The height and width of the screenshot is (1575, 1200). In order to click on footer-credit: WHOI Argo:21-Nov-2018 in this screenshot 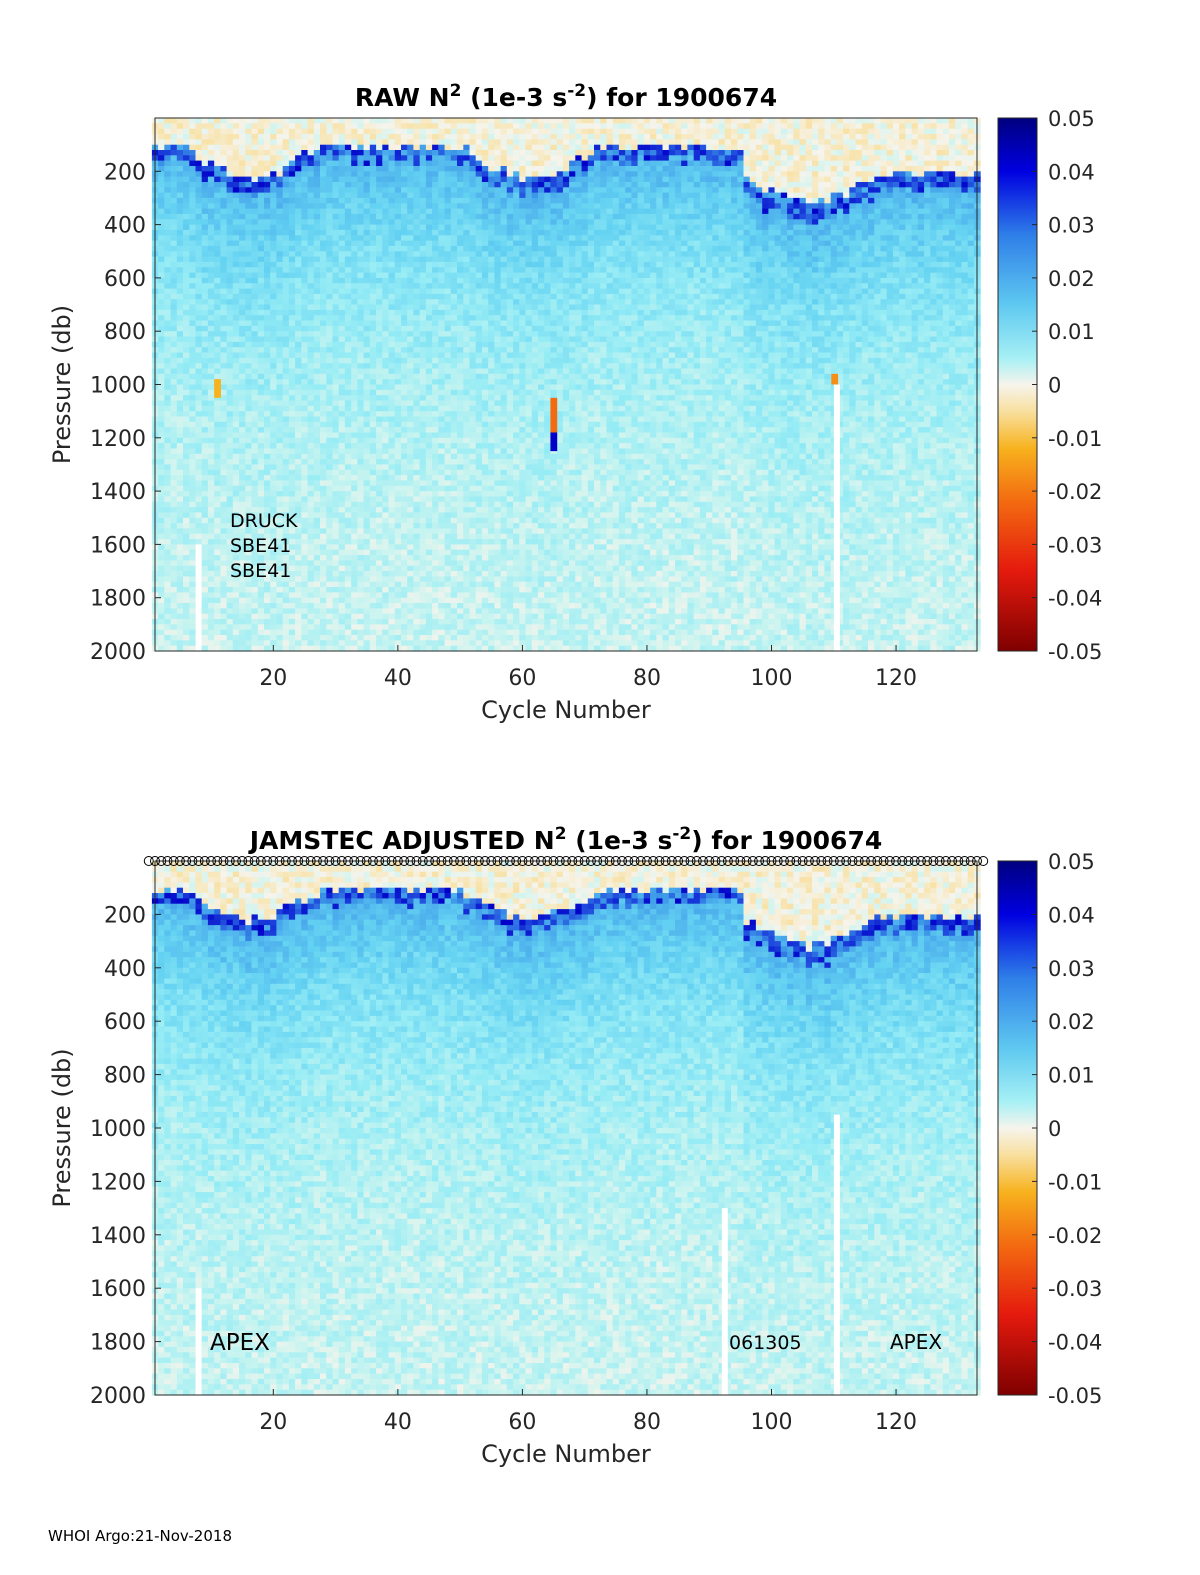, I will do `click(140, 1536)`.